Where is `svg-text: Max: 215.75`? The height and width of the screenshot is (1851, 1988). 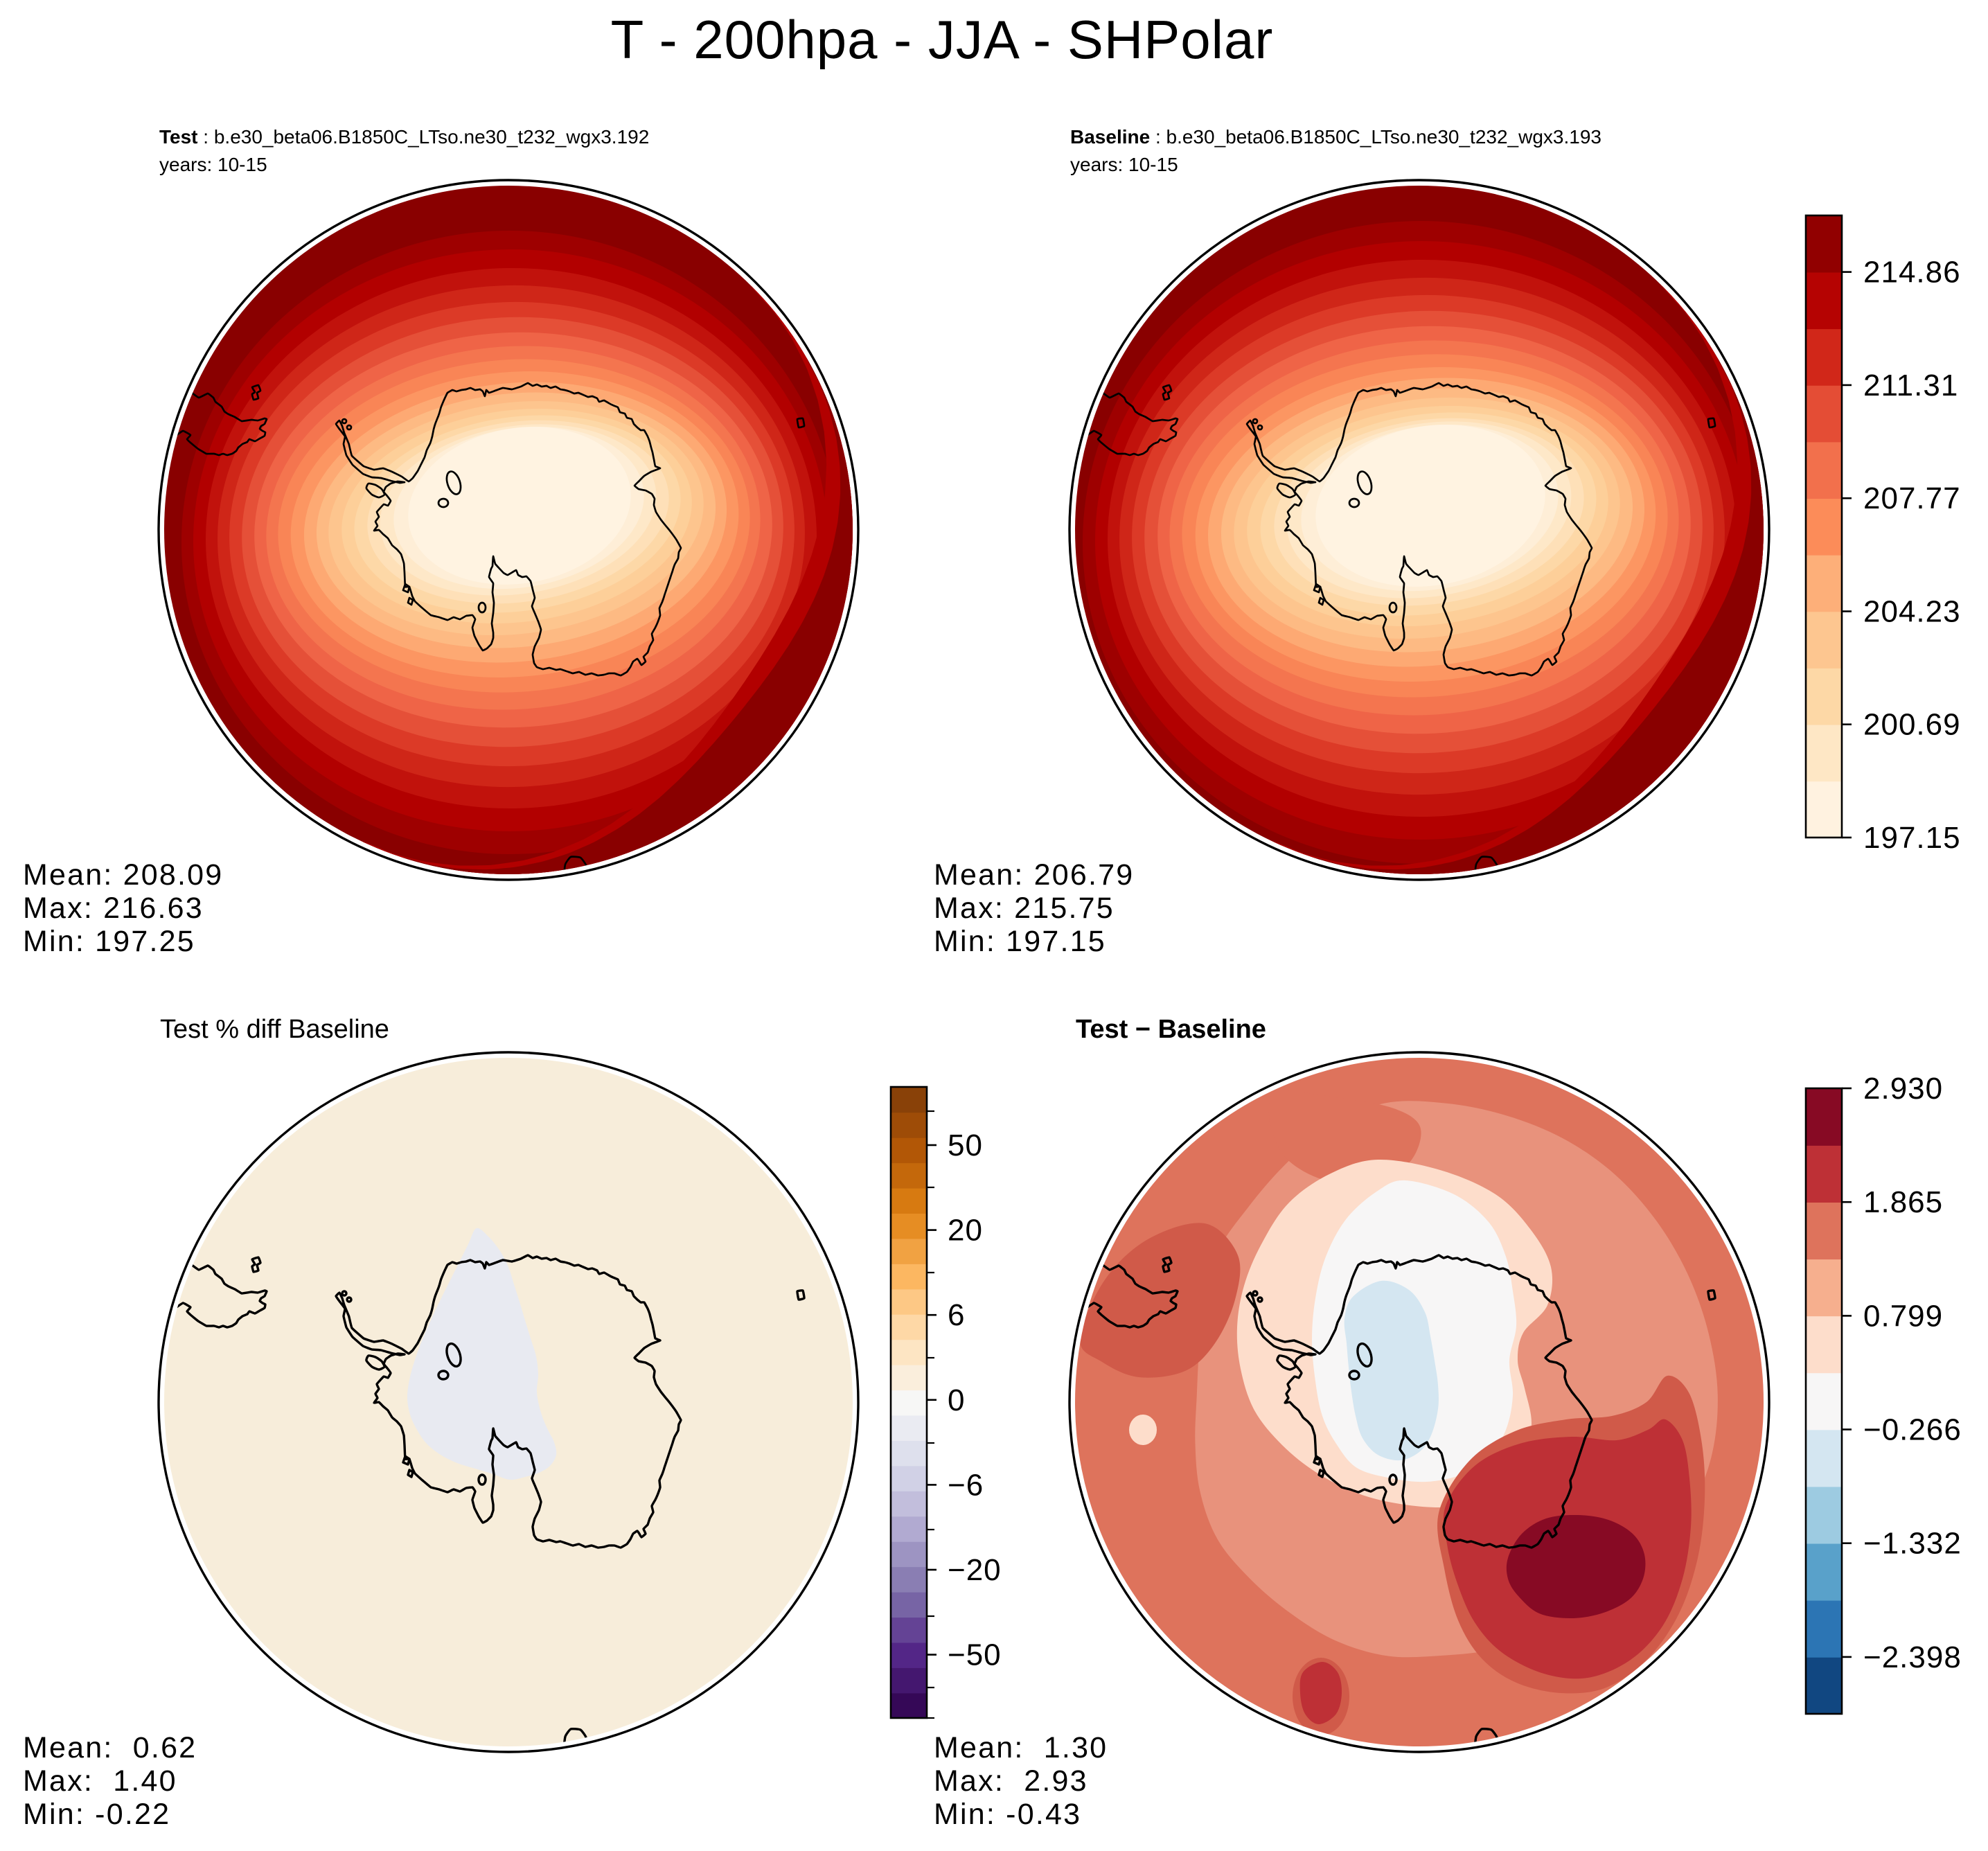 svg-text: Max: 215.75 is located at coordinates (1024, 909).